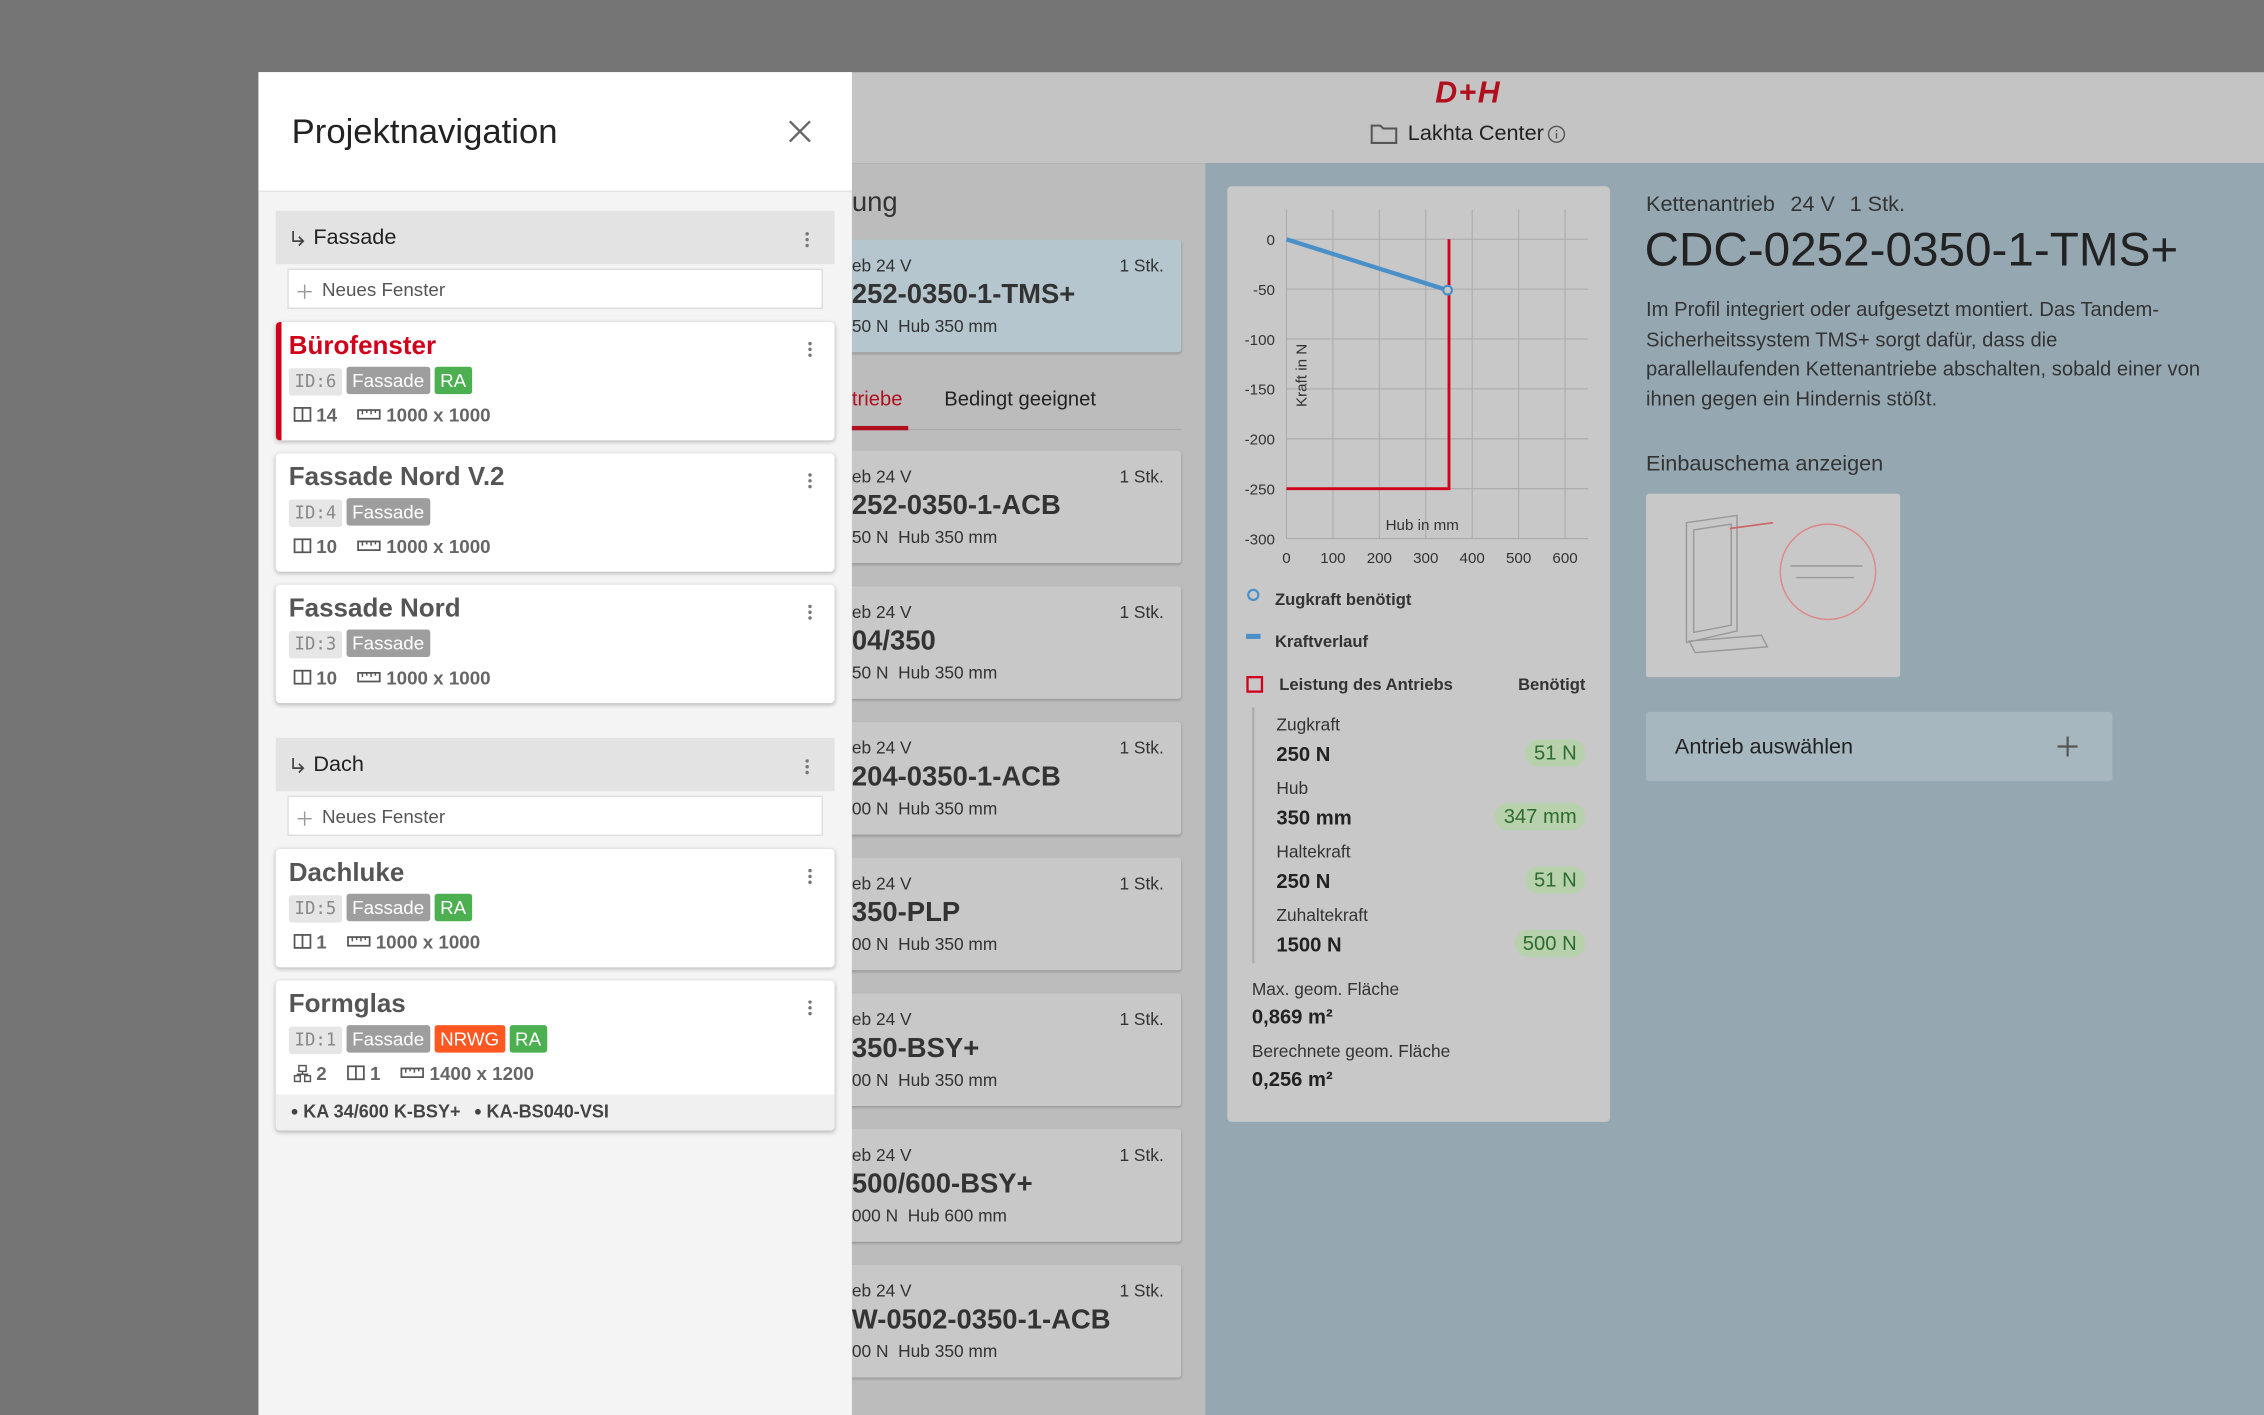 This screenshot has width=2264, height=1415. I want to click on y-tick-label: -50, so click(1264, 290).